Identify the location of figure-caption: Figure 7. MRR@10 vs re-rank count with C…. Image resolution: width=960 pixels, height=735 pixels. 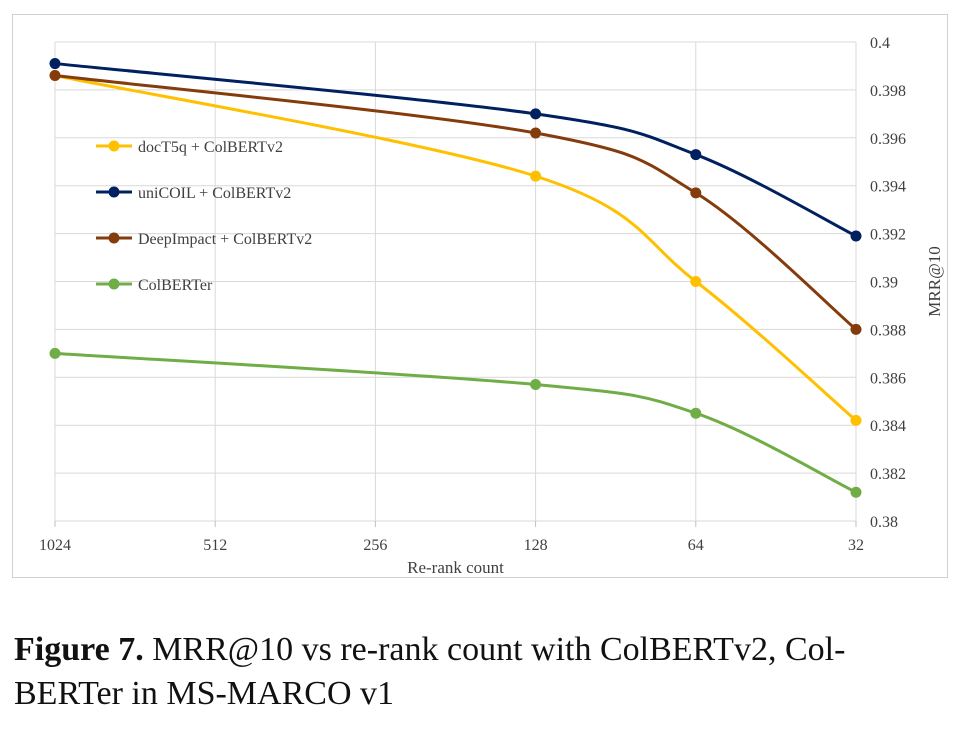
(482, 672).